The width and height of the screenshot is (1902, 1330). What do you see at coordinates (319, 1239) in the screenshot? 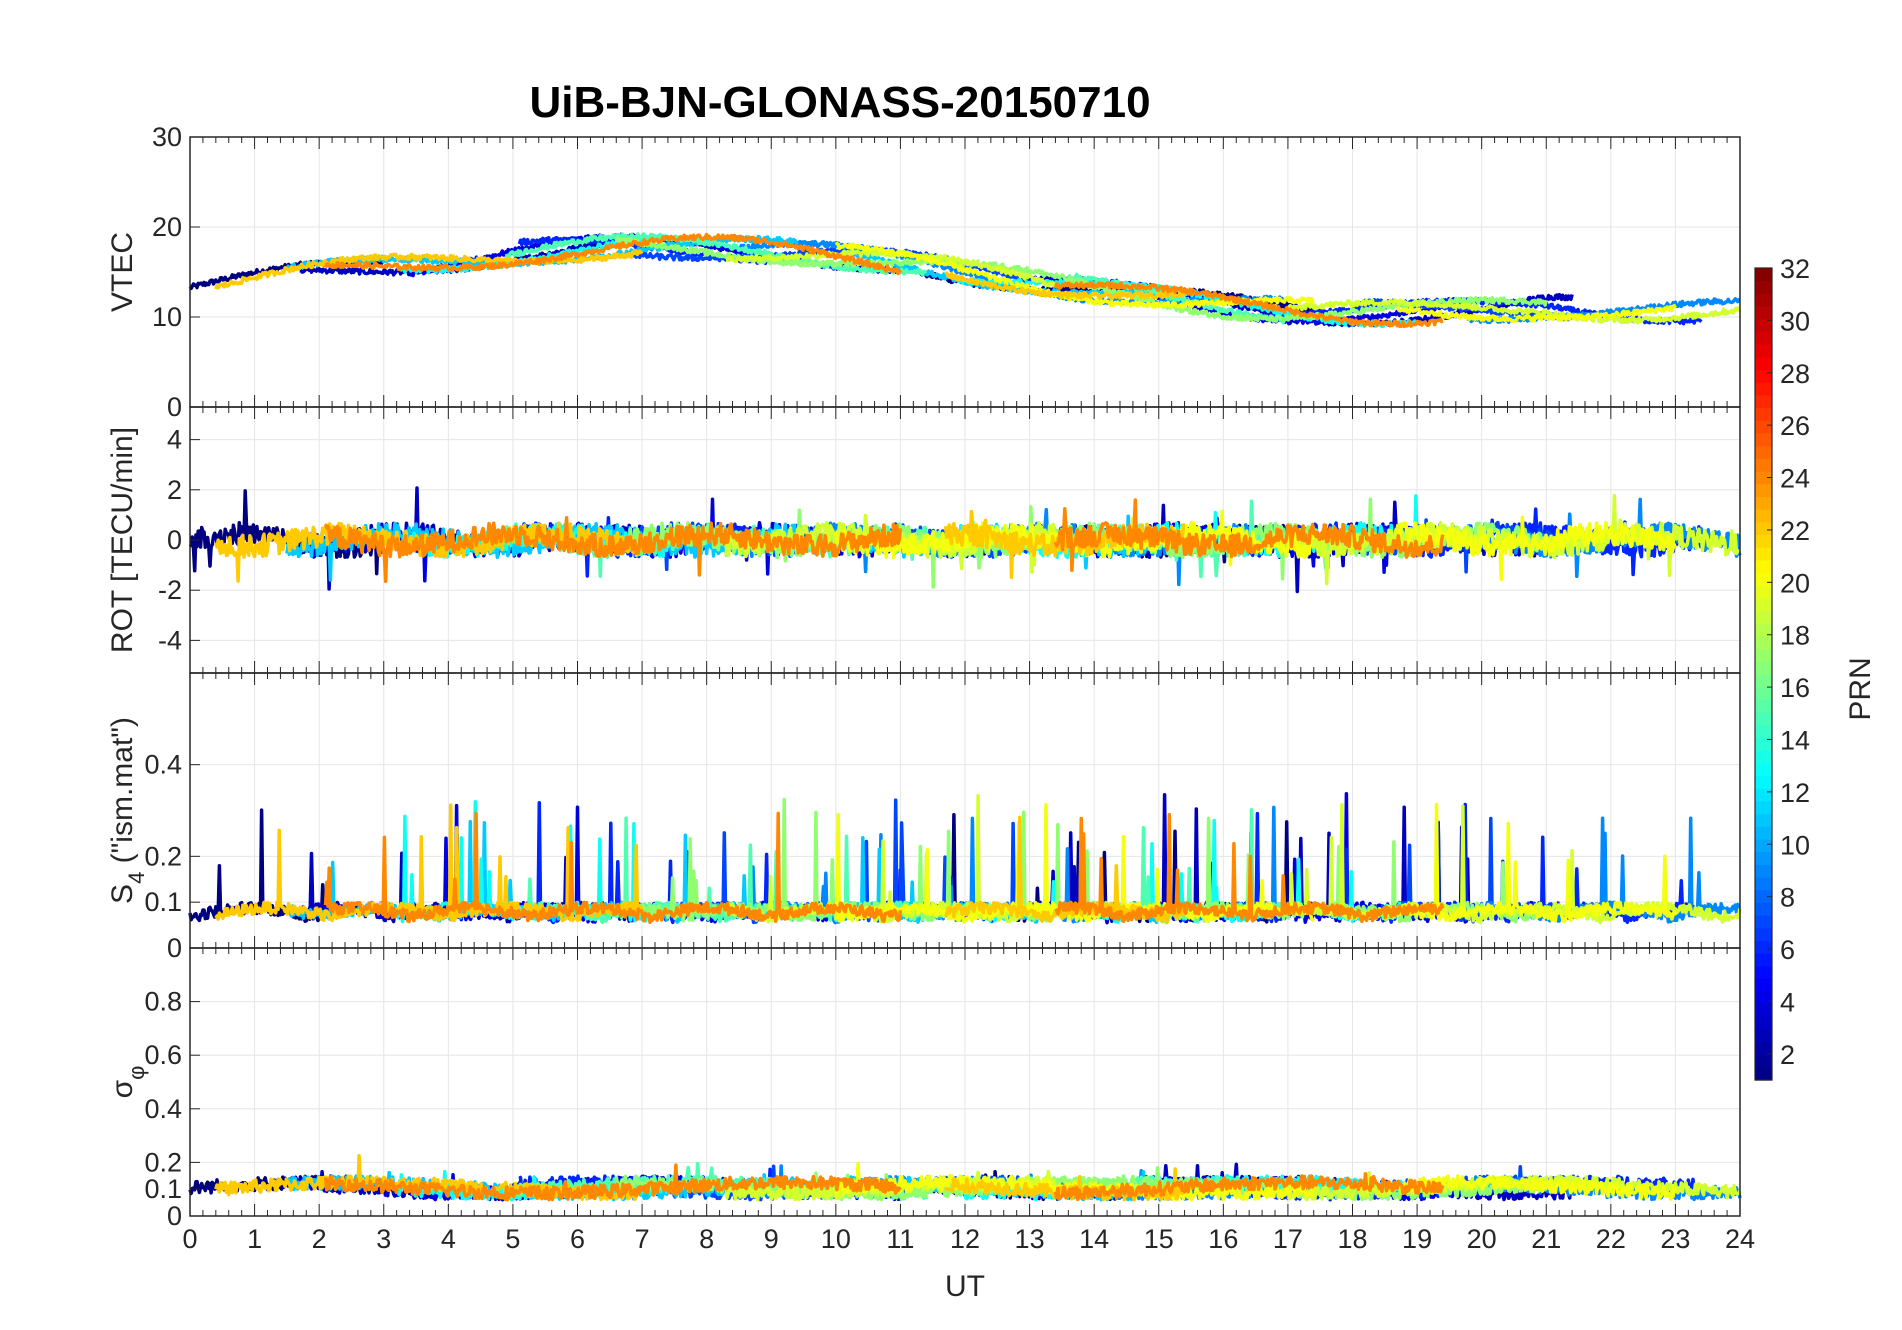
I see `x-tick-label: 2` at bounding box center [319, 1239].